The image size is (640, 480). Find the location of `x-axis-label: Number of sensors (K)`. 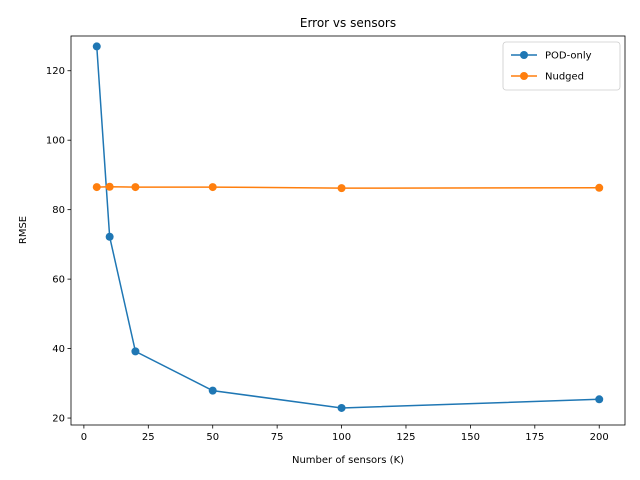

x-axis-label: Number of sensors (K) is located at coordinates (348, 460).